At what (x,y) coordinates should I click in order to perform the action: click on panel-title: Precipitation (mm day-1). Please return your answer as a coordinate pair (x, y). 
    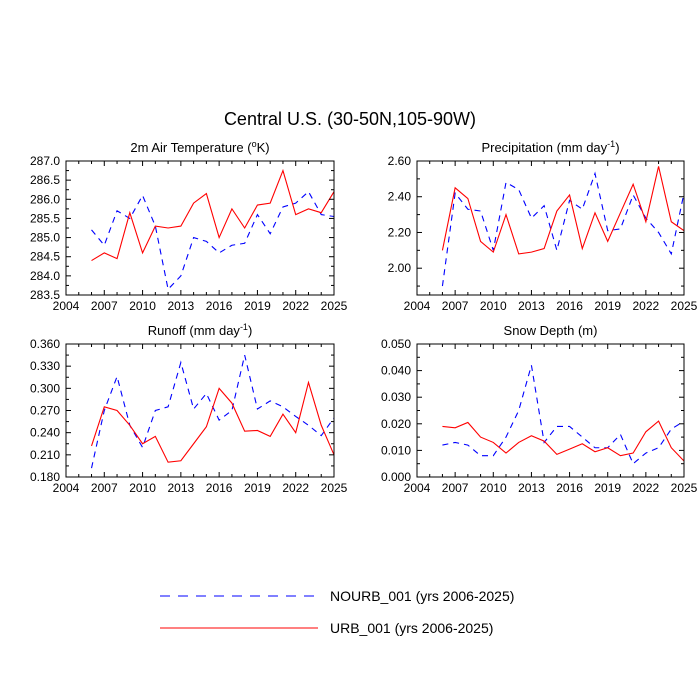
    Looking at the image, I should click on (550, 147).